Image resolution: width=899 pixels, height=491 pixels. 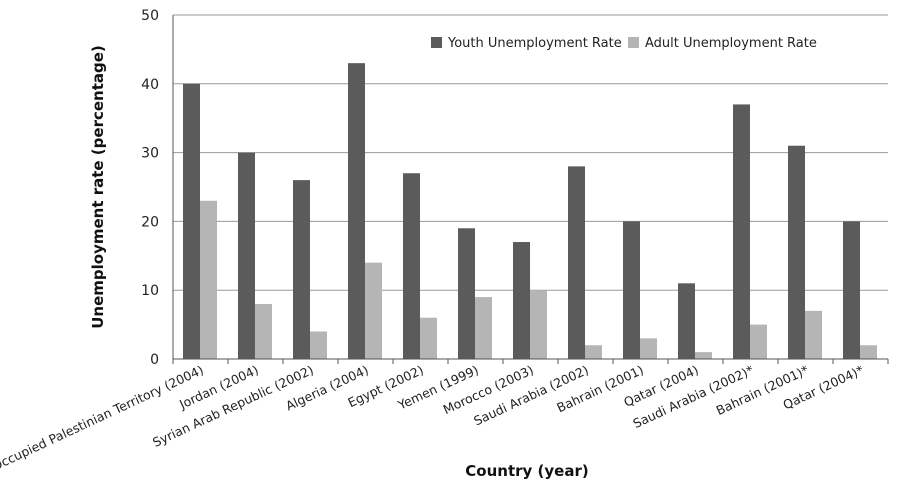 What do you see at coordinates (762, 390) in the screenshot?
I see `x-category-label: Bahrain (2001)*` at bounding box center [762, 390].